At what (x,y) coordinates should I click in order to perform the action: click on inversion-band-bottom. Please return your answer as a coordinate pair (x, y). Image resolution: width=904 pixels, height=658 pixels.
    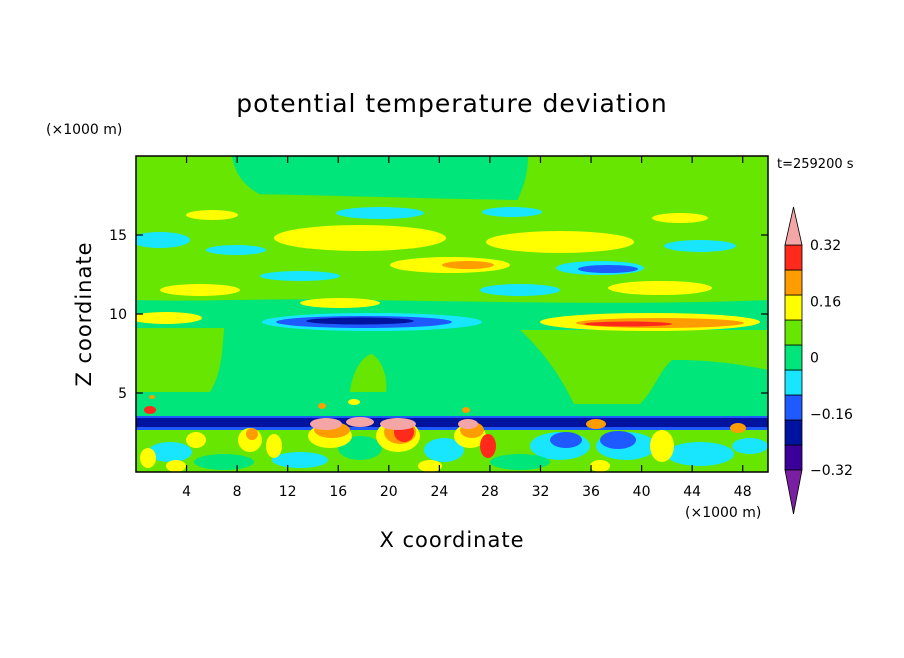
    Looking at the image, I should click on (452, 428).